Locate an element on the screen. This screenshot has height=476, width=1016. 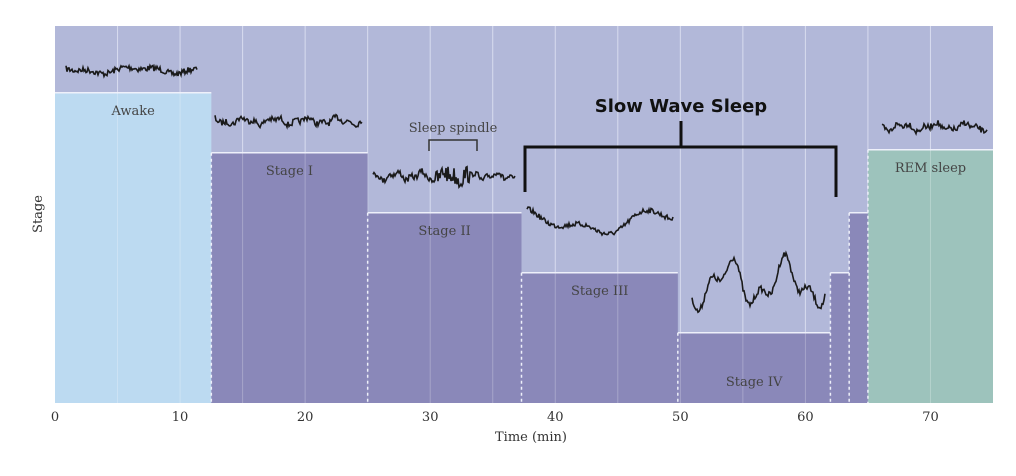
x-tick-label: 20 is located at coordinates (305, 417).